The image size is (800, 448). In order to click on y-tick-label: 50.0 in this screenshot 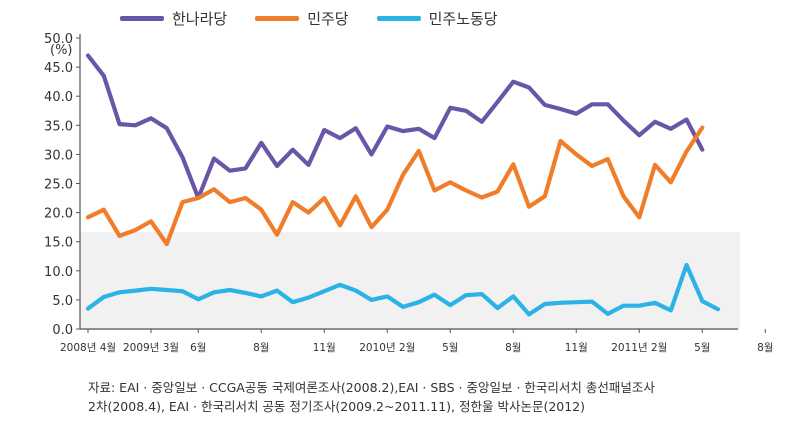, I will do `click(58, 39)`.